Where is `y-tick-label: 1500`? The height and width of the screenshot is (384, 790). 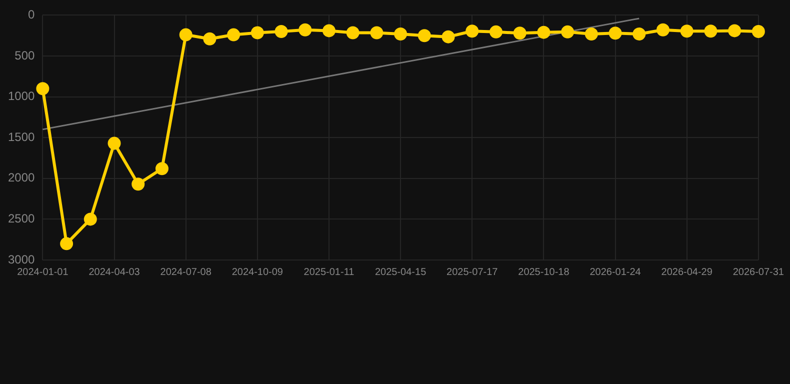 y-tick-label: 1500 is located at coordinates (22, 137).